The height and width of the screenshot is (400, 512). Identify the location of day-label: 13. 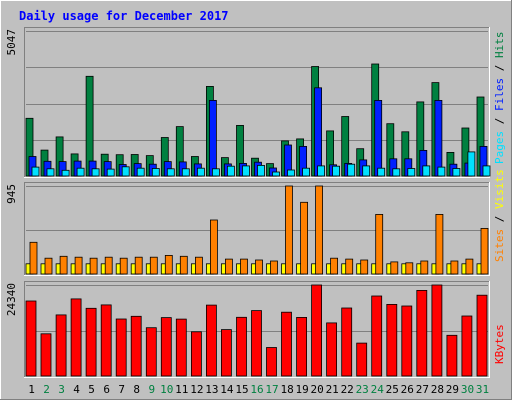
(211, 389).